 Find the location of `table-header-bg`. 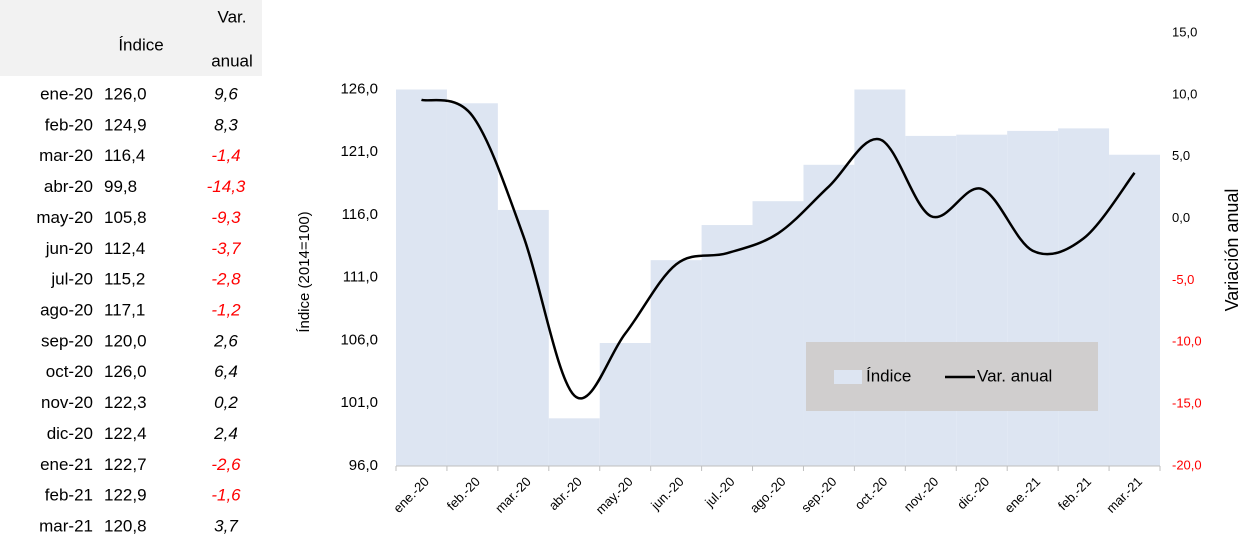

table-header-bg is located at coordinates (131, 38).